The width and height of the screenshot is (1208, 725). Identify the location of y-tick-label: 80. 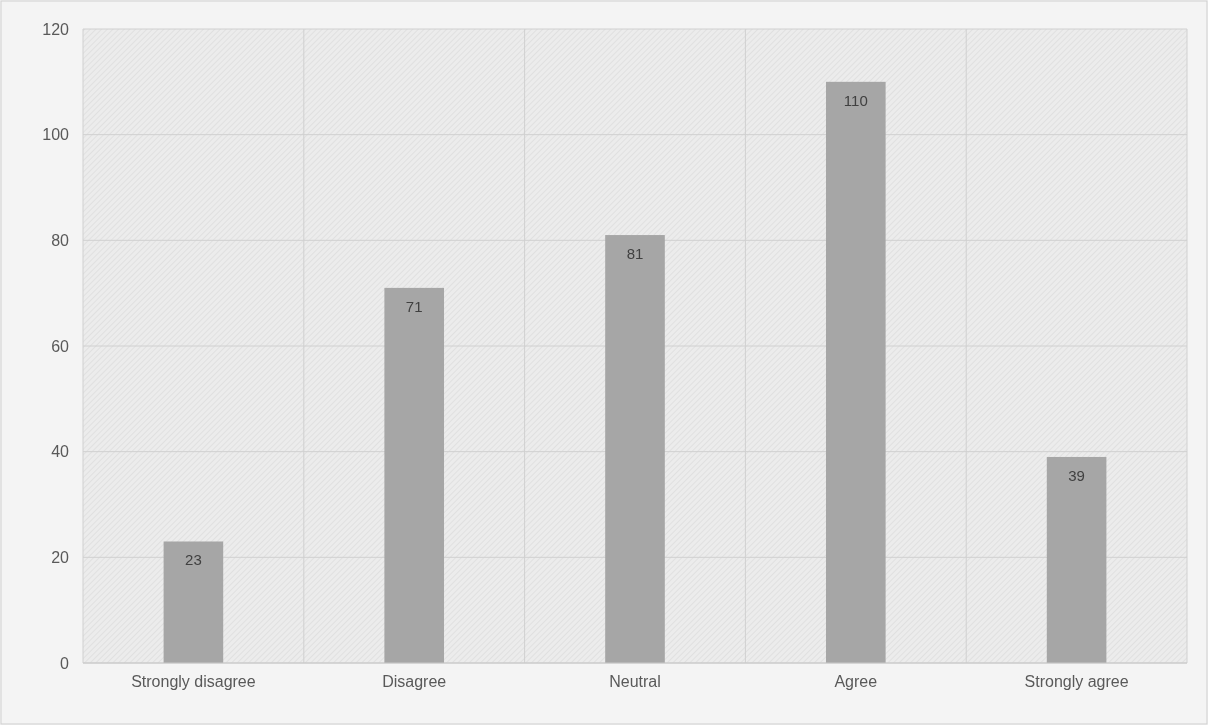
(60, 240).